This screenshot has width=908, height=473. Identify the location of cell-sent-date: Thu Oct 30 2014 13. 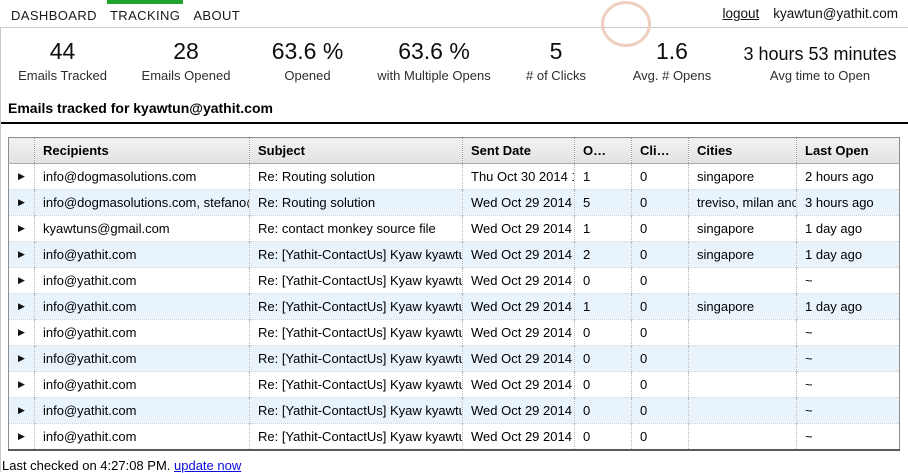
(518, 176).